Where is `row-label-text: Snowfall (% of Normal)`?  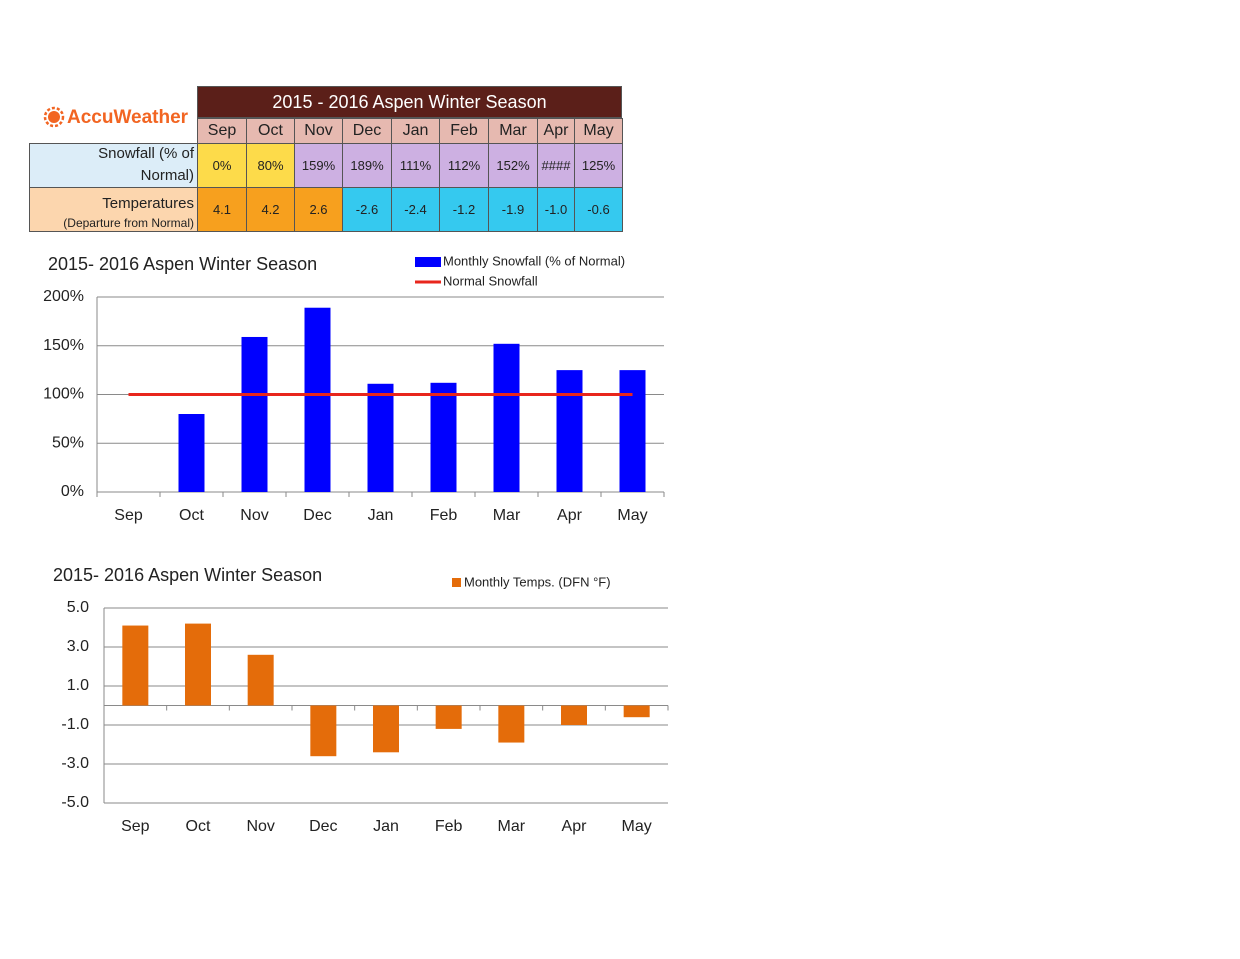
row-label-text: Snowfall (% of Normal) is located at coordinates (146, 164).